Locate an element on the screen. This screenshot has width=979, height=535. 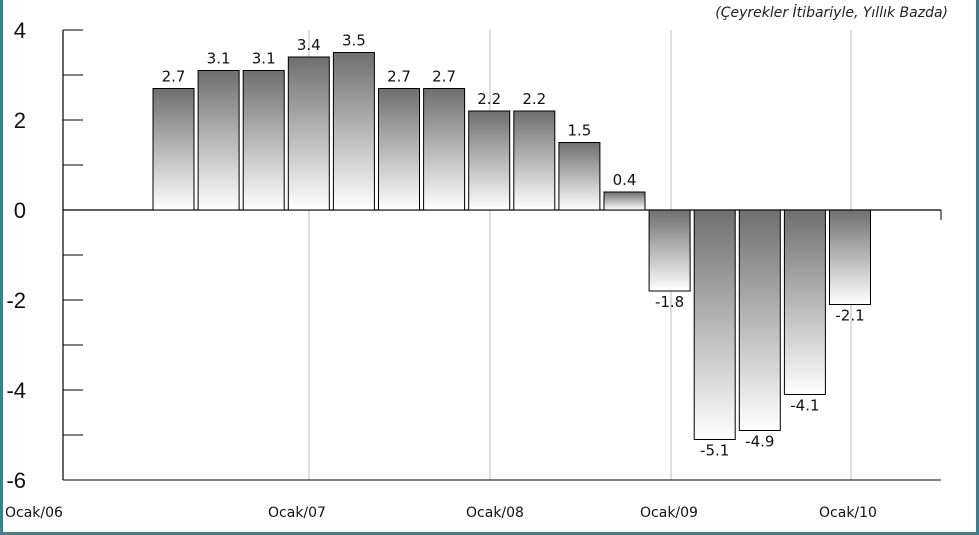
x-tick-label: Ocak/06 is located at coordinates (34, 513).